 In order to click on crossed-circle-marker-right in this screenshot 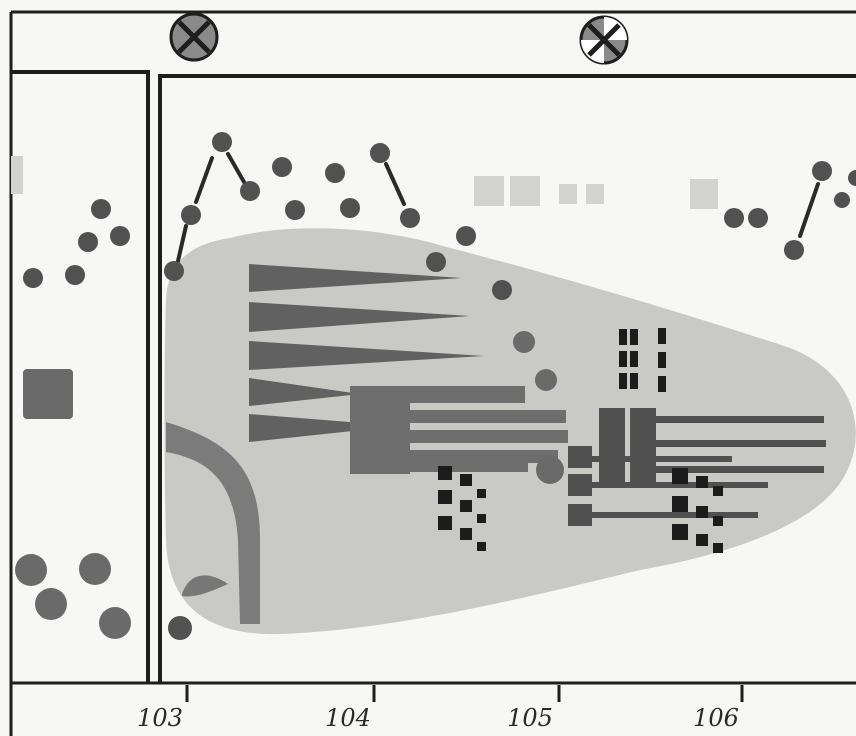, I will do `click(604, 40)`.